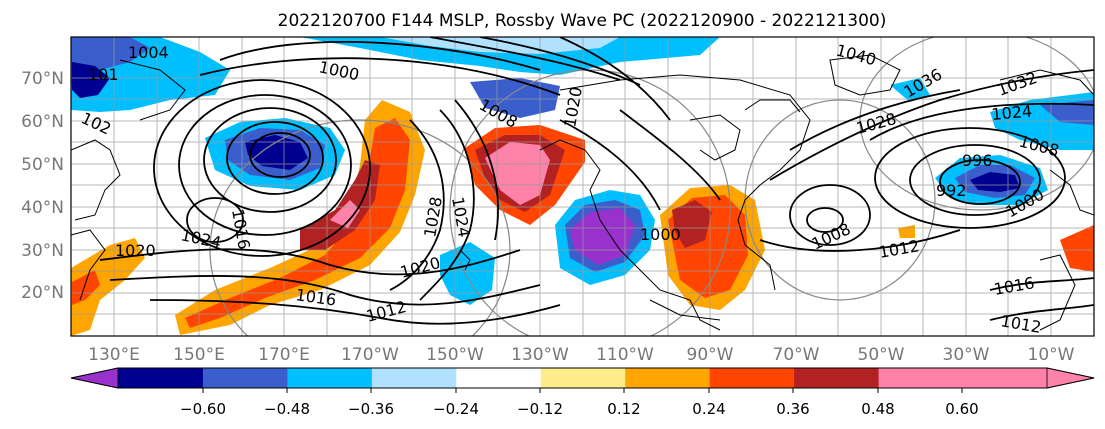 The width and height of the screenshot is (1105, 429). Describe the element at coordinates (951, 190) in the screenshot. I see `isobar-label: 992` at that location.